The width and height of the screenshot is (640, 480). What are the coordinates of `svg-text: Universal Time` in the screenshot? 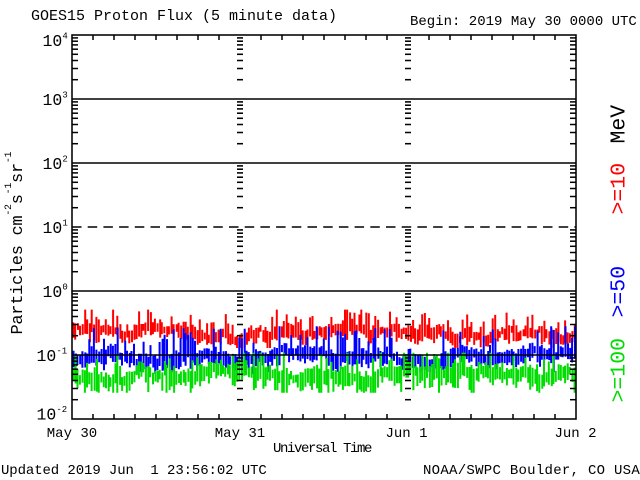 It's located at (322, 449).